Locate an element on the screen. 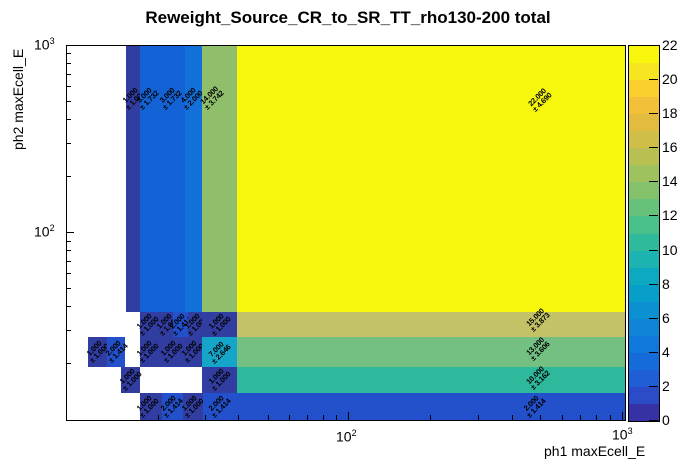  color-palette is located at coordinates (644, 233).